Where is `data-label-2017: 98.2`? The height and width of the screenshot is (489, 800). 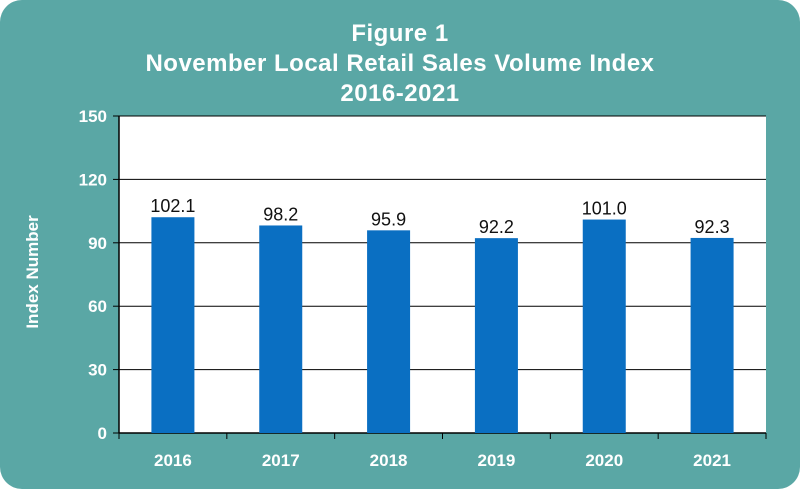
data-label-2017: 98.2 is located at coordinates (280, 214).